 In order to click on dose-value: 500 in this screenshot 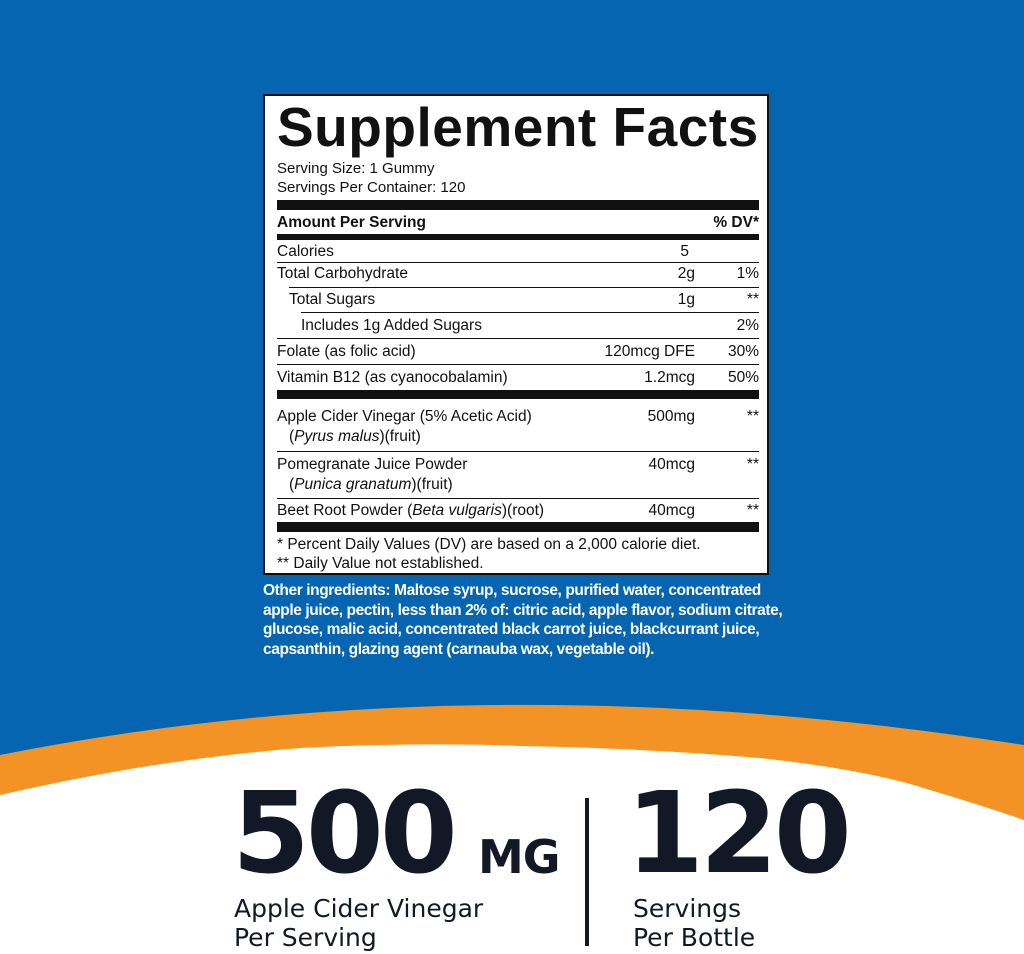, I will do `click(345, 834)`.